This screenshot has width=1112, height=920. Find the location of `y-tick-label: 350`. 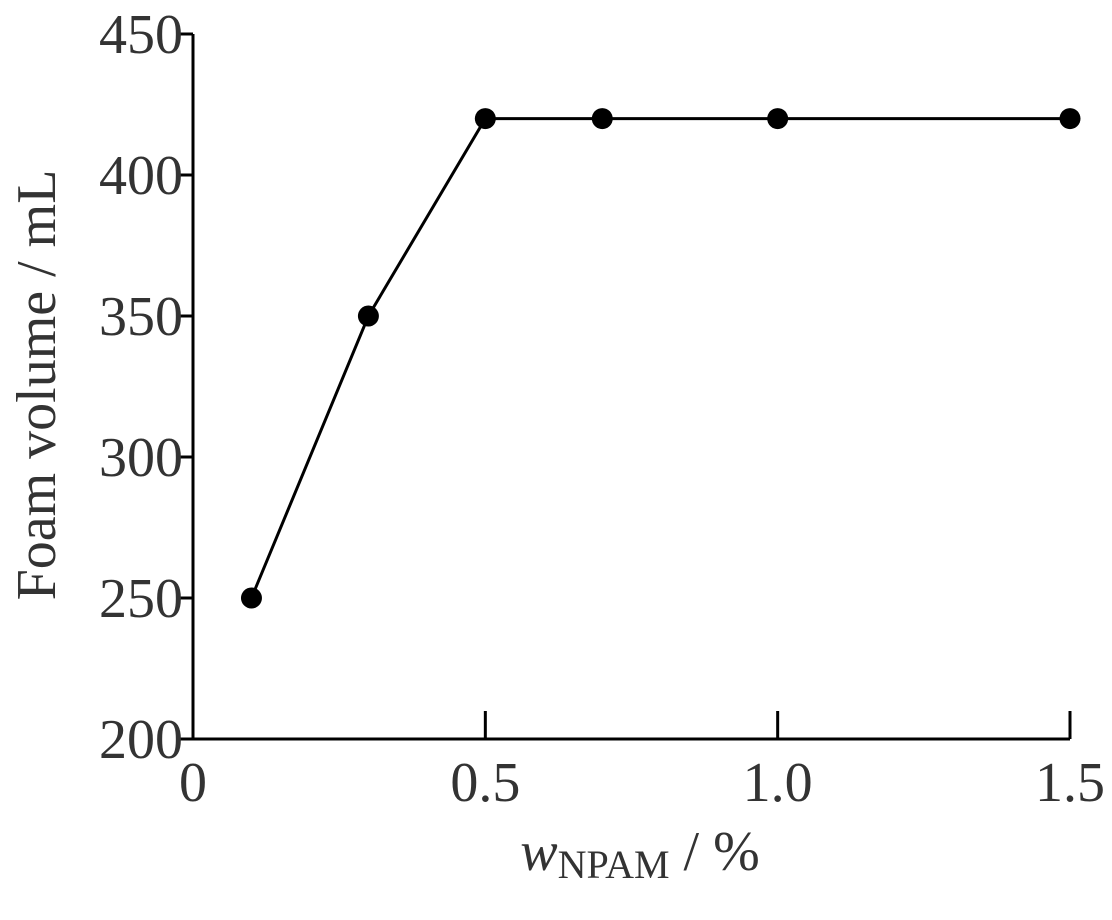

y-tick-label: 350 is located at coordinates (141, 317).